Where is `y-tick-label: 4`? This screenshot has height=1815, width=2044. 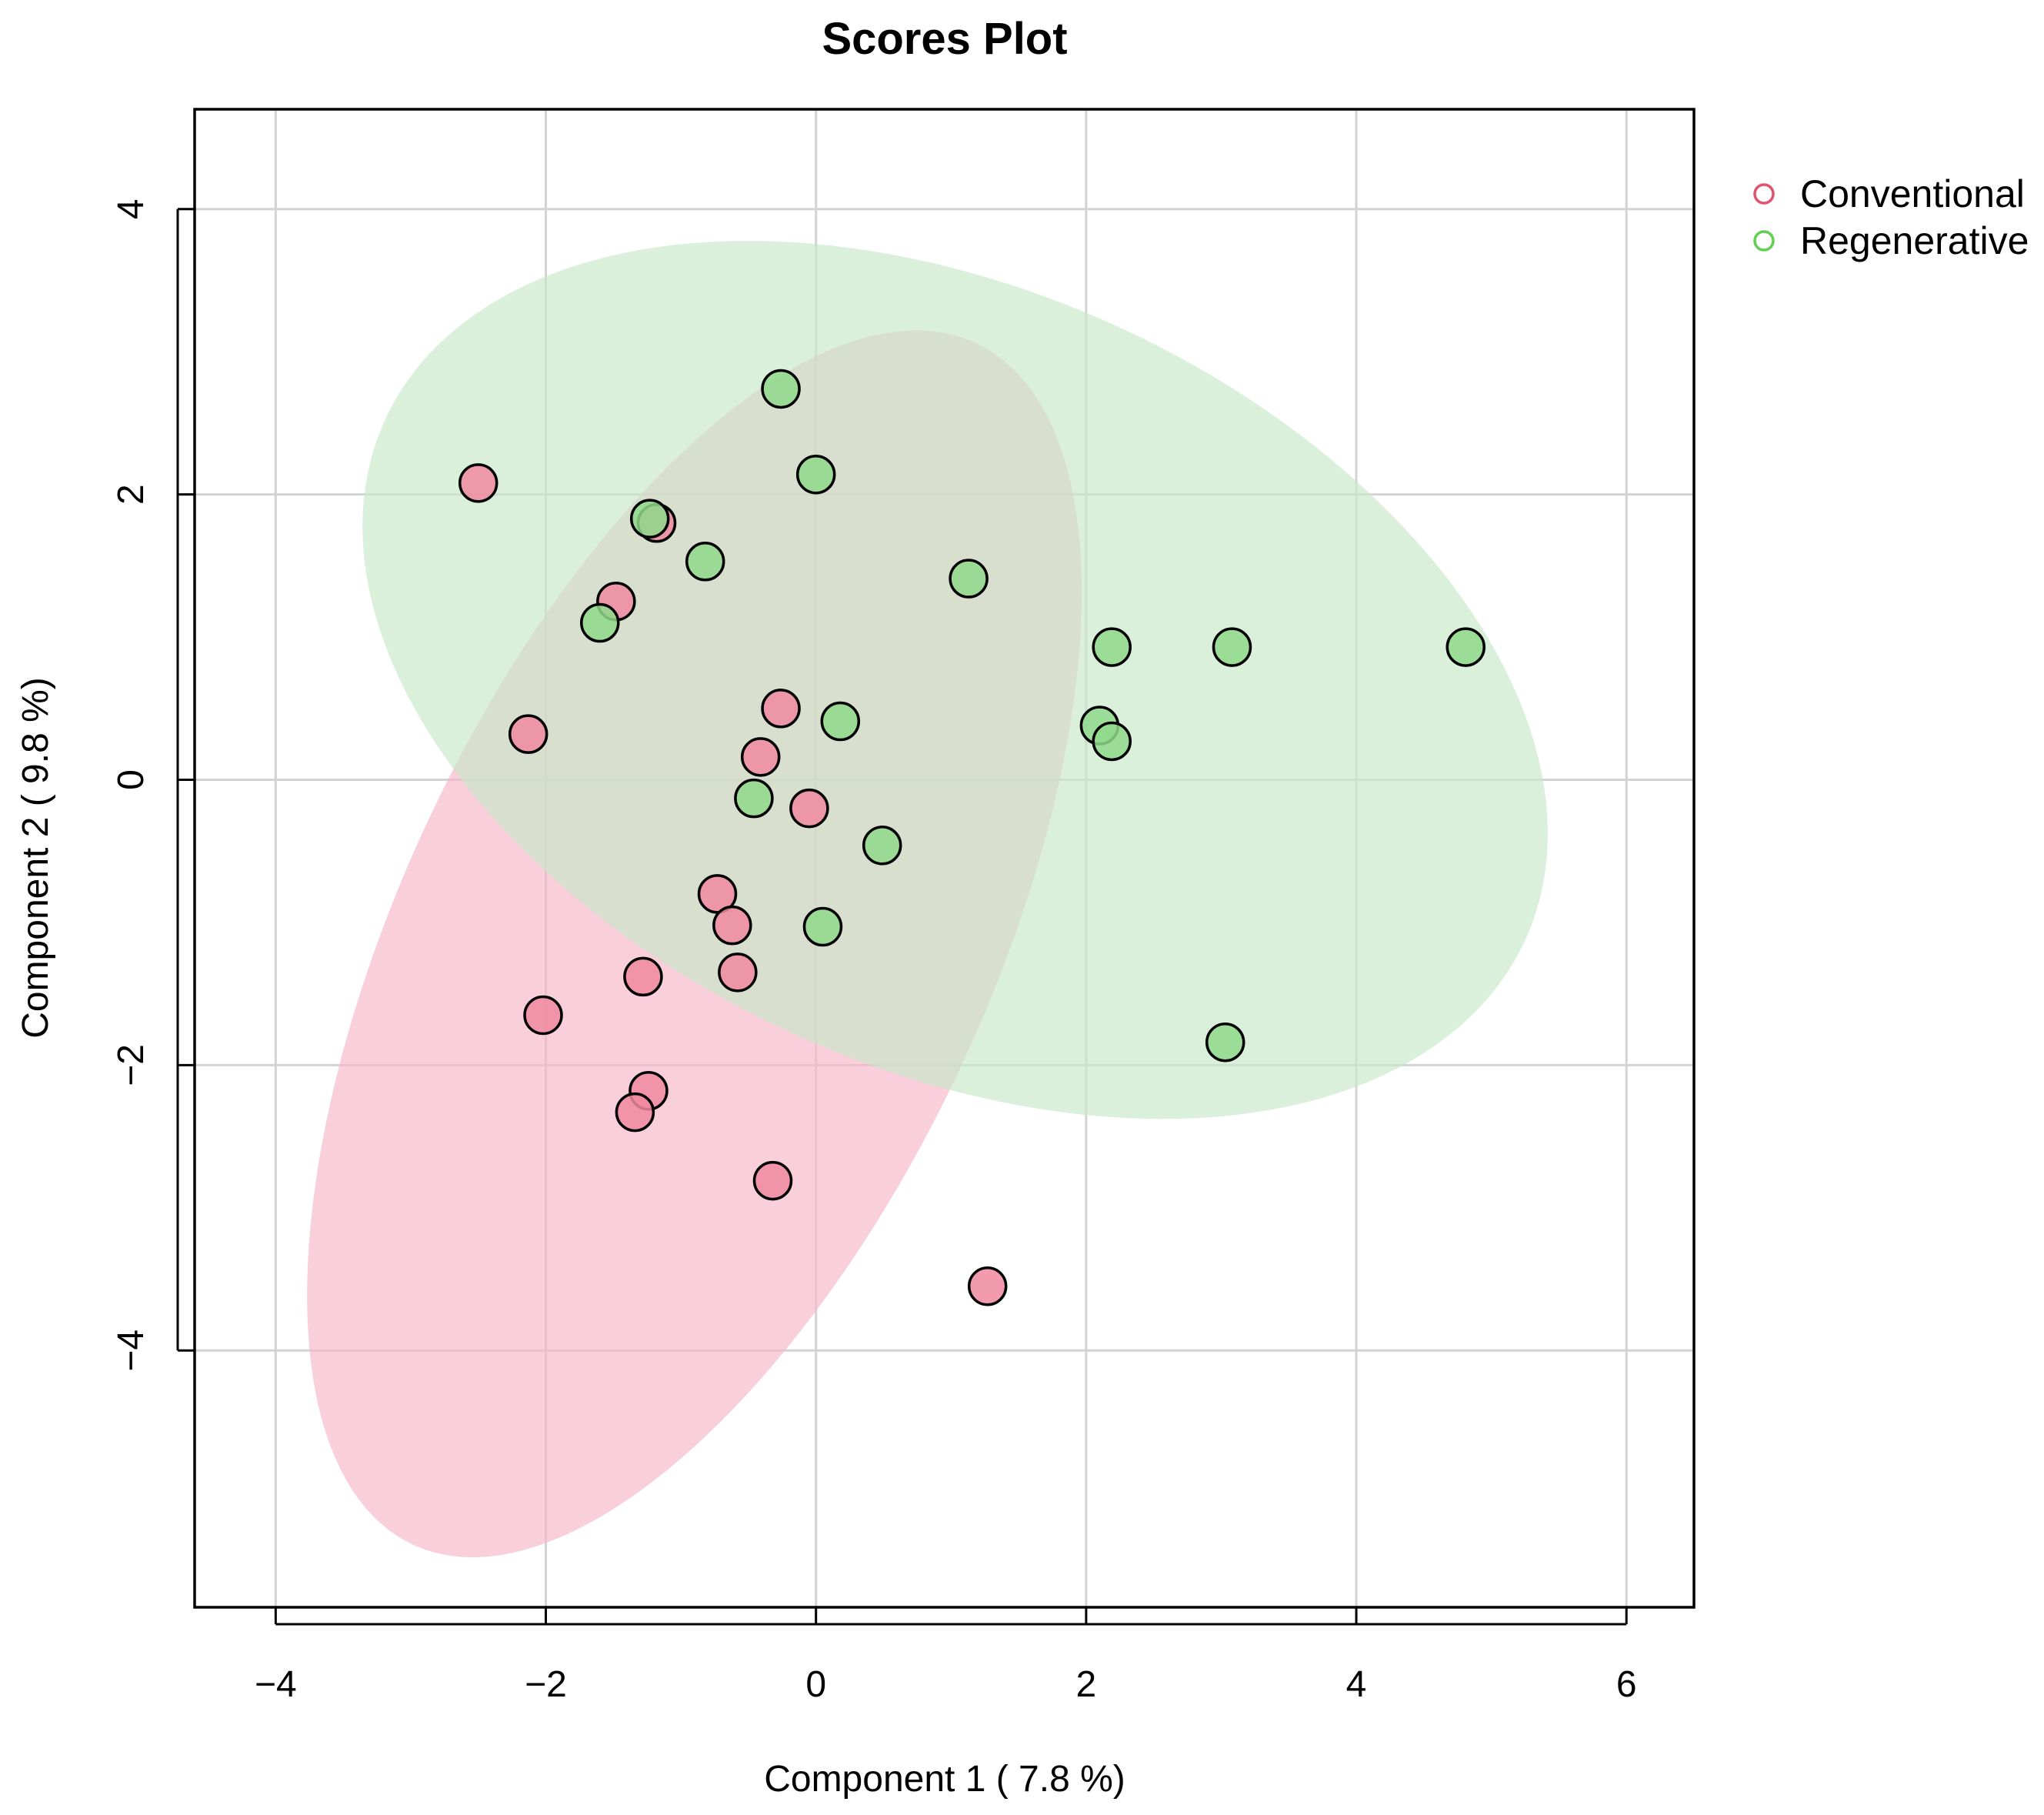
y-tick-label: 4 is located at coordinates (131, 209).